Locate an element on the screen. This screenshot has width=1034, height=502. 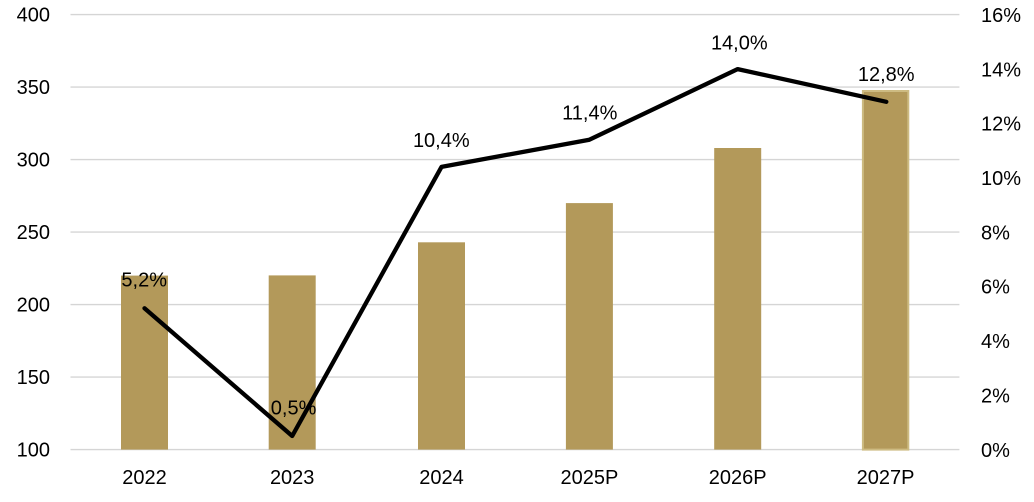
svg-text: 8% is located at coordinates (995, 233).